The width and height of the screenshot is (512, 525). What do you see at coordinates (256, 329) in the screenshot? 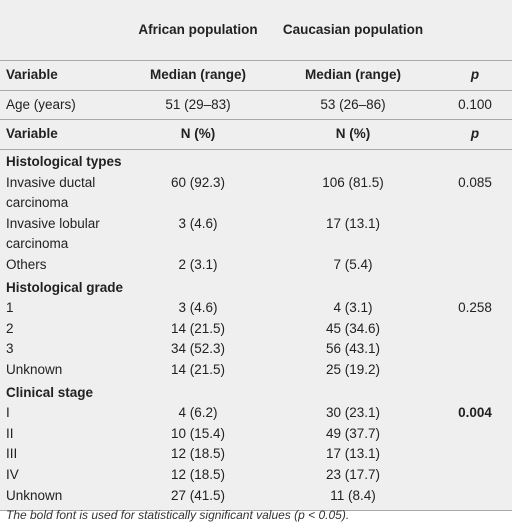
I see `table-row: 2 14 (21.5) 45 (34.6)` at bounding box center [256, 329].